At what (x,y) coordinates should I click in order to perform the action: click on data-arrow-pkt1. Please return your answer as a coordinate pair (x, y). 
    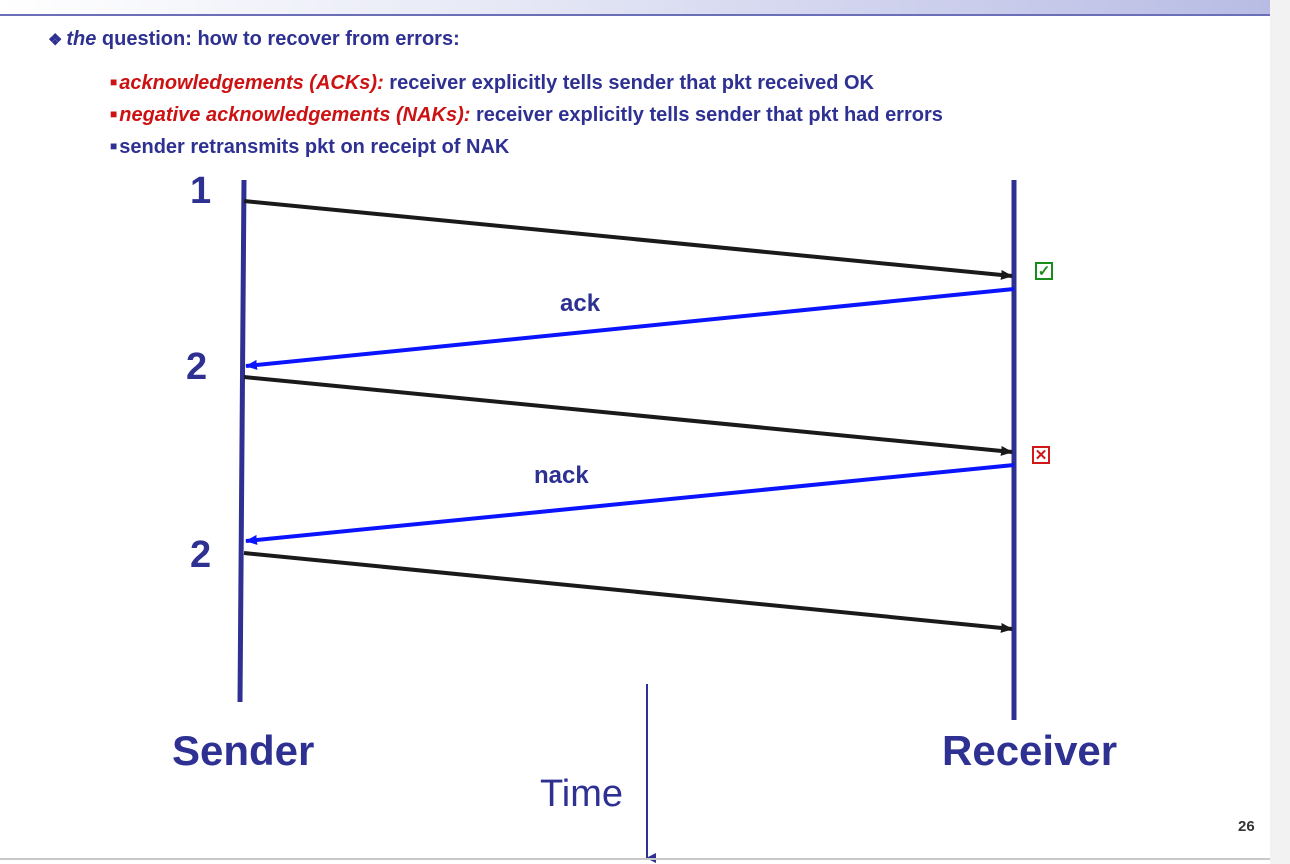
    Looking at the image, I should click on (628, 239).